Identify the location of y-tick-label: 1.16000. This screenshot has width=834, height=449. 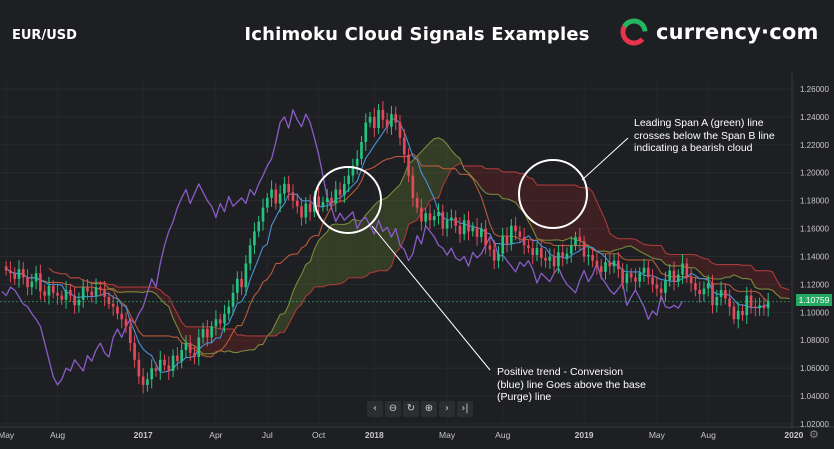
(814, 229).